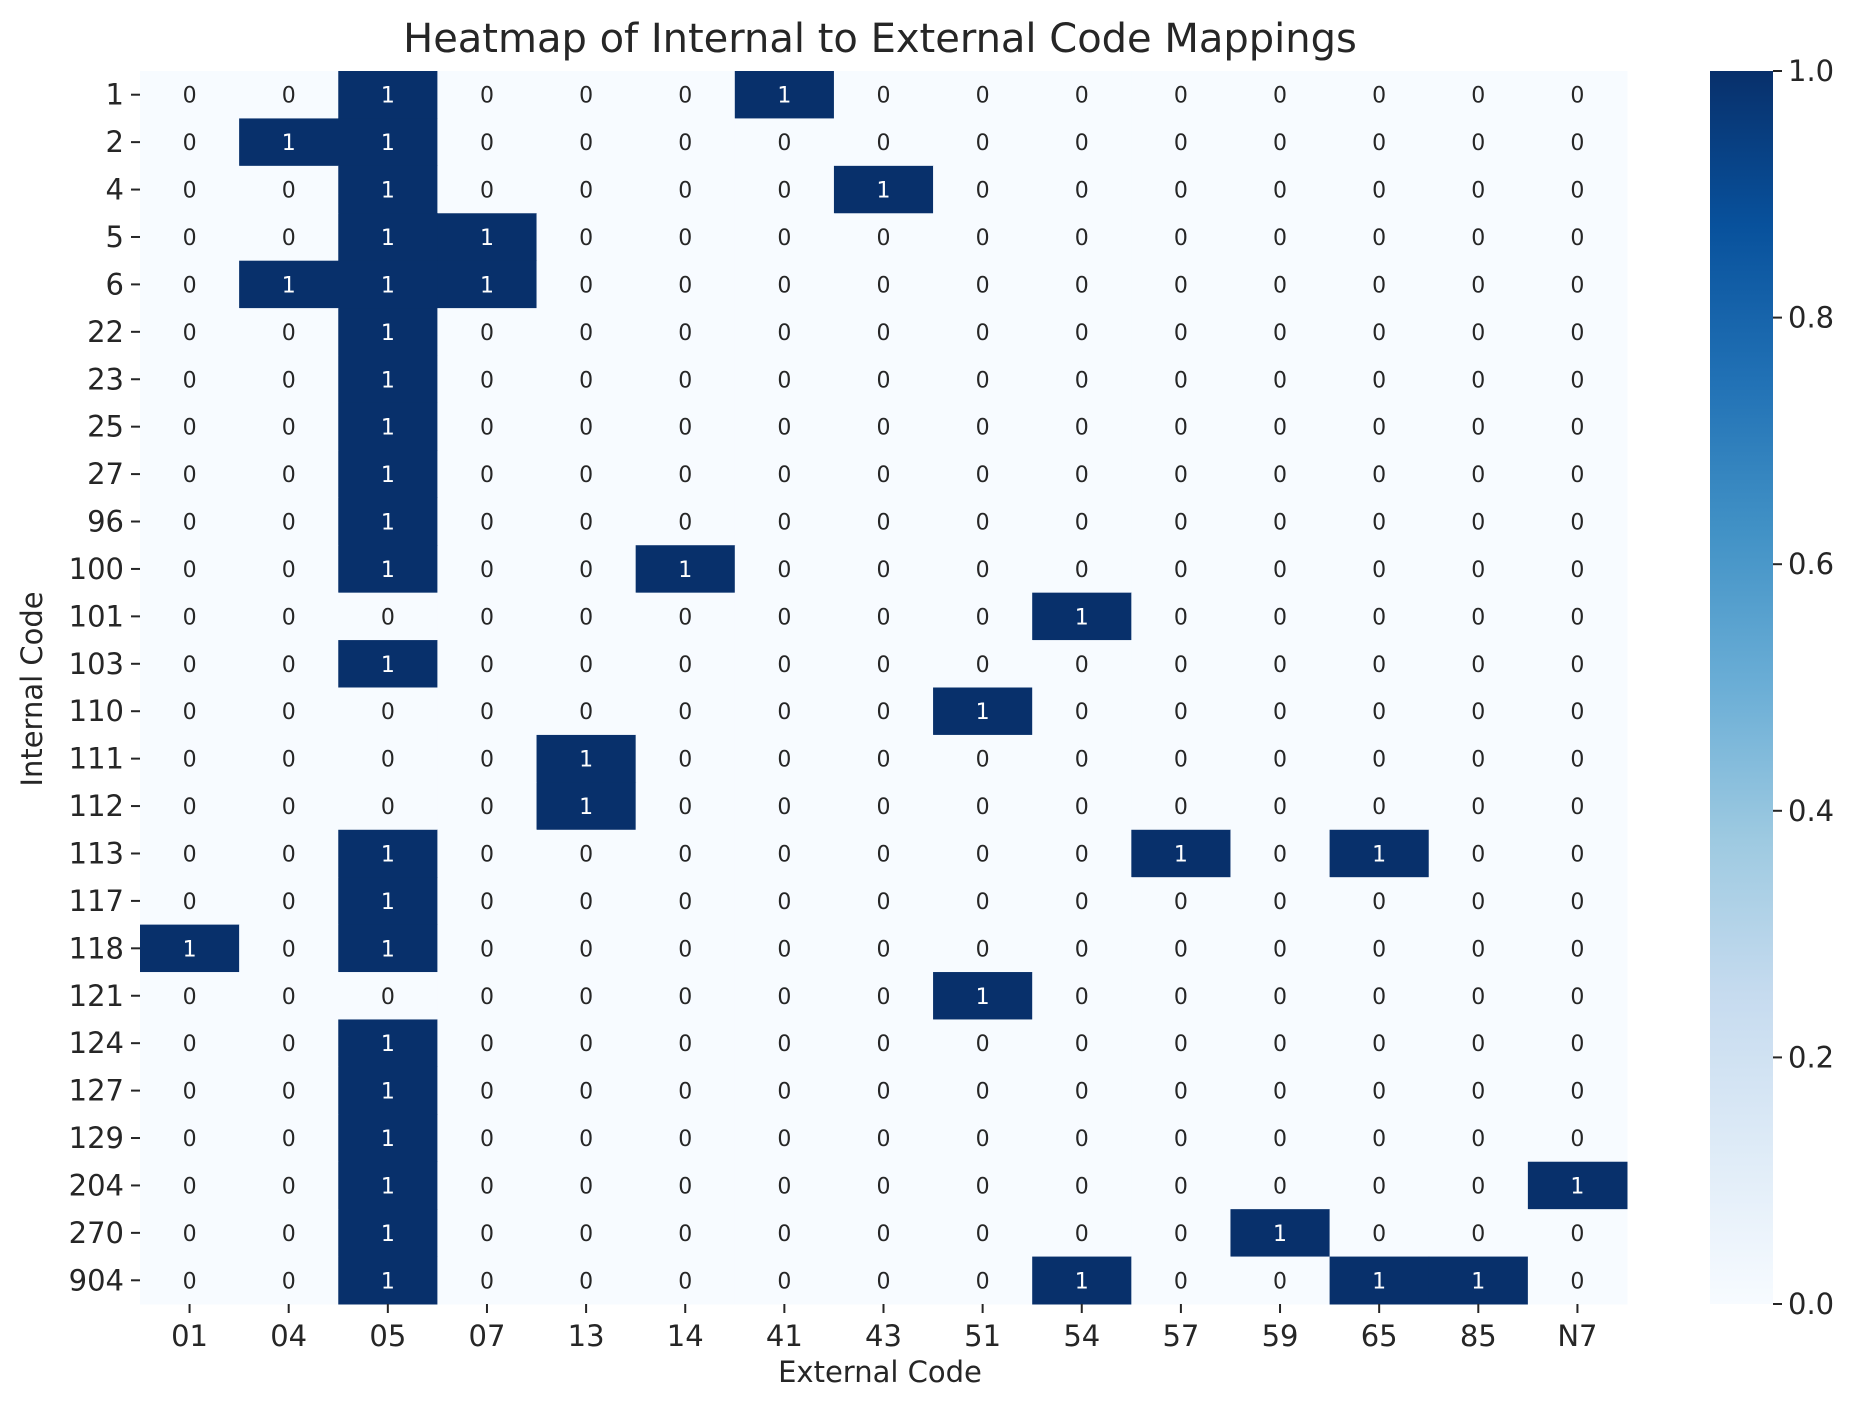 The height and width of the screenshot is (1409, 1863). I want to click on x-tick-label: 05, so click(387, 1336).